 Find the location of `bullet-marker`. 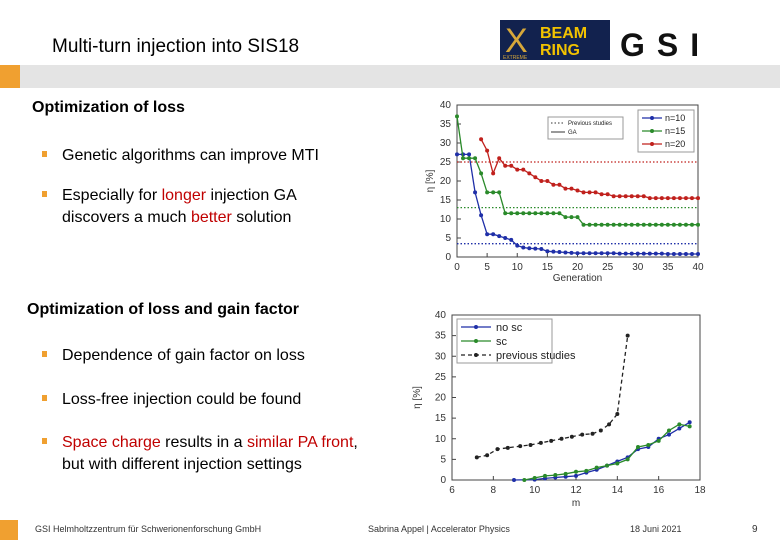

bullet-marker is located at coordinates (44, 398).